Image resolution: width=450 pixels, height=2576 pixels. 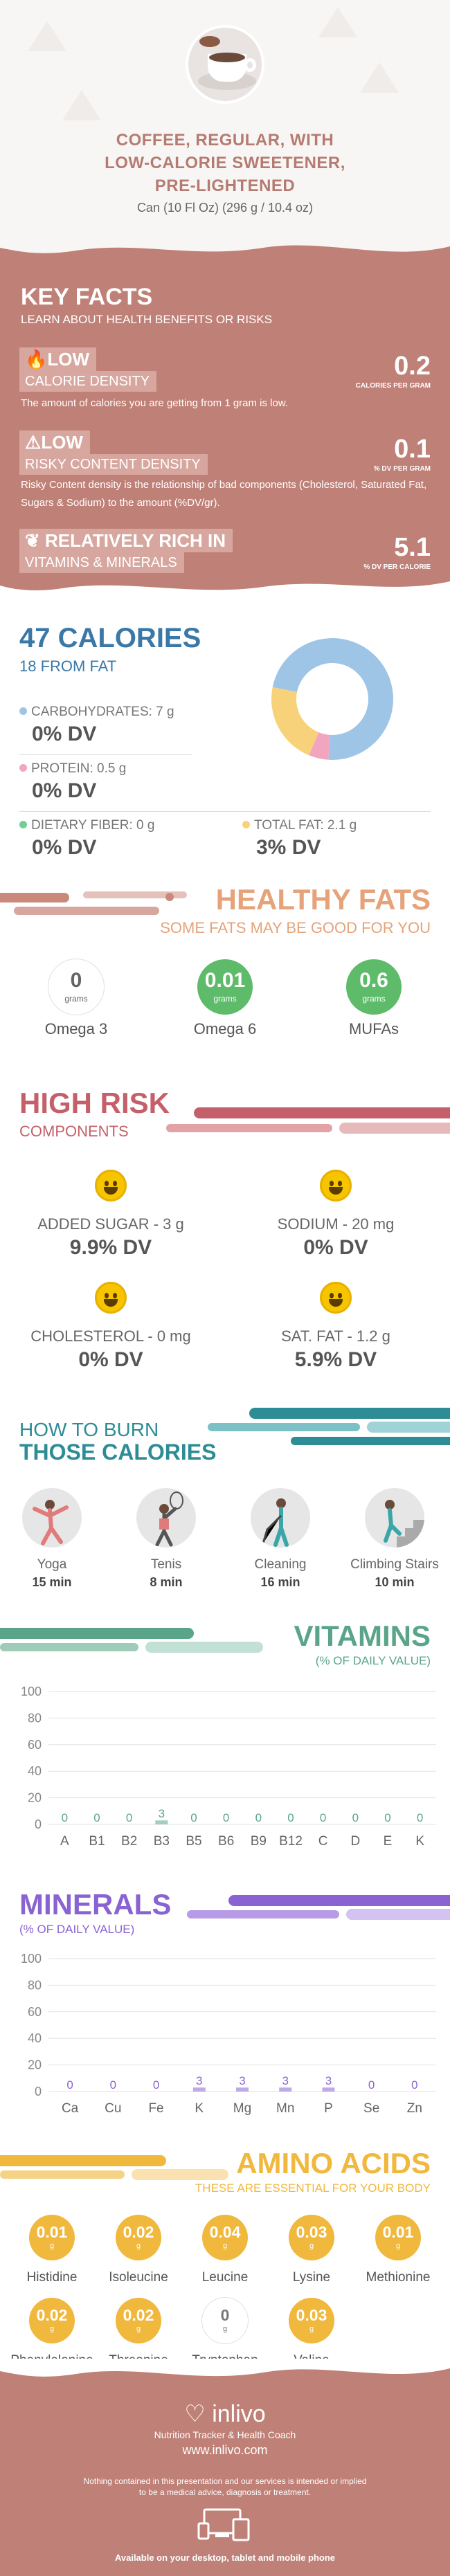 What do you see at coordinates (225, 2237) in the screenshot?
I see `leucine-circle: 0.04 g` at bounding box center [225, 2237].